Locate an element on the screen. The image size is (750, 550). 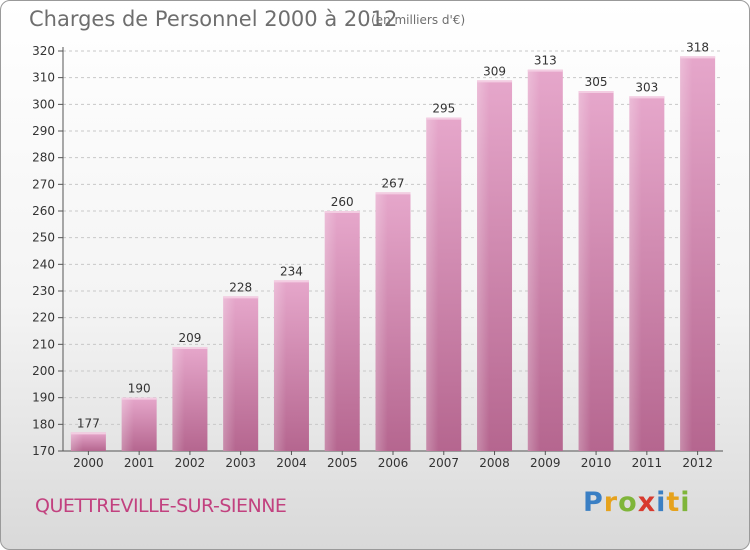
x-tick-label: 2003 is located at coordinates (240, 463).